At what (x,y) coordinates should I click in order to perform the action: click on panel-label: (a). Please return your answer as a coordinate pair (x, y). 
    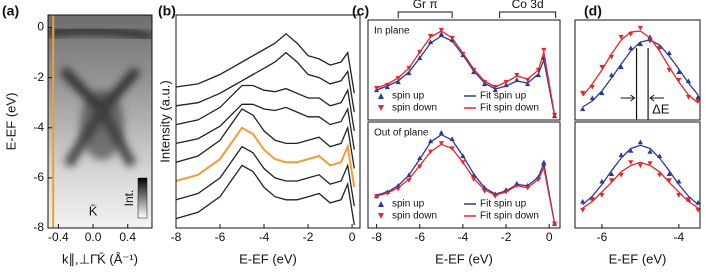
    Looking at the image, I should click on (10, 11).